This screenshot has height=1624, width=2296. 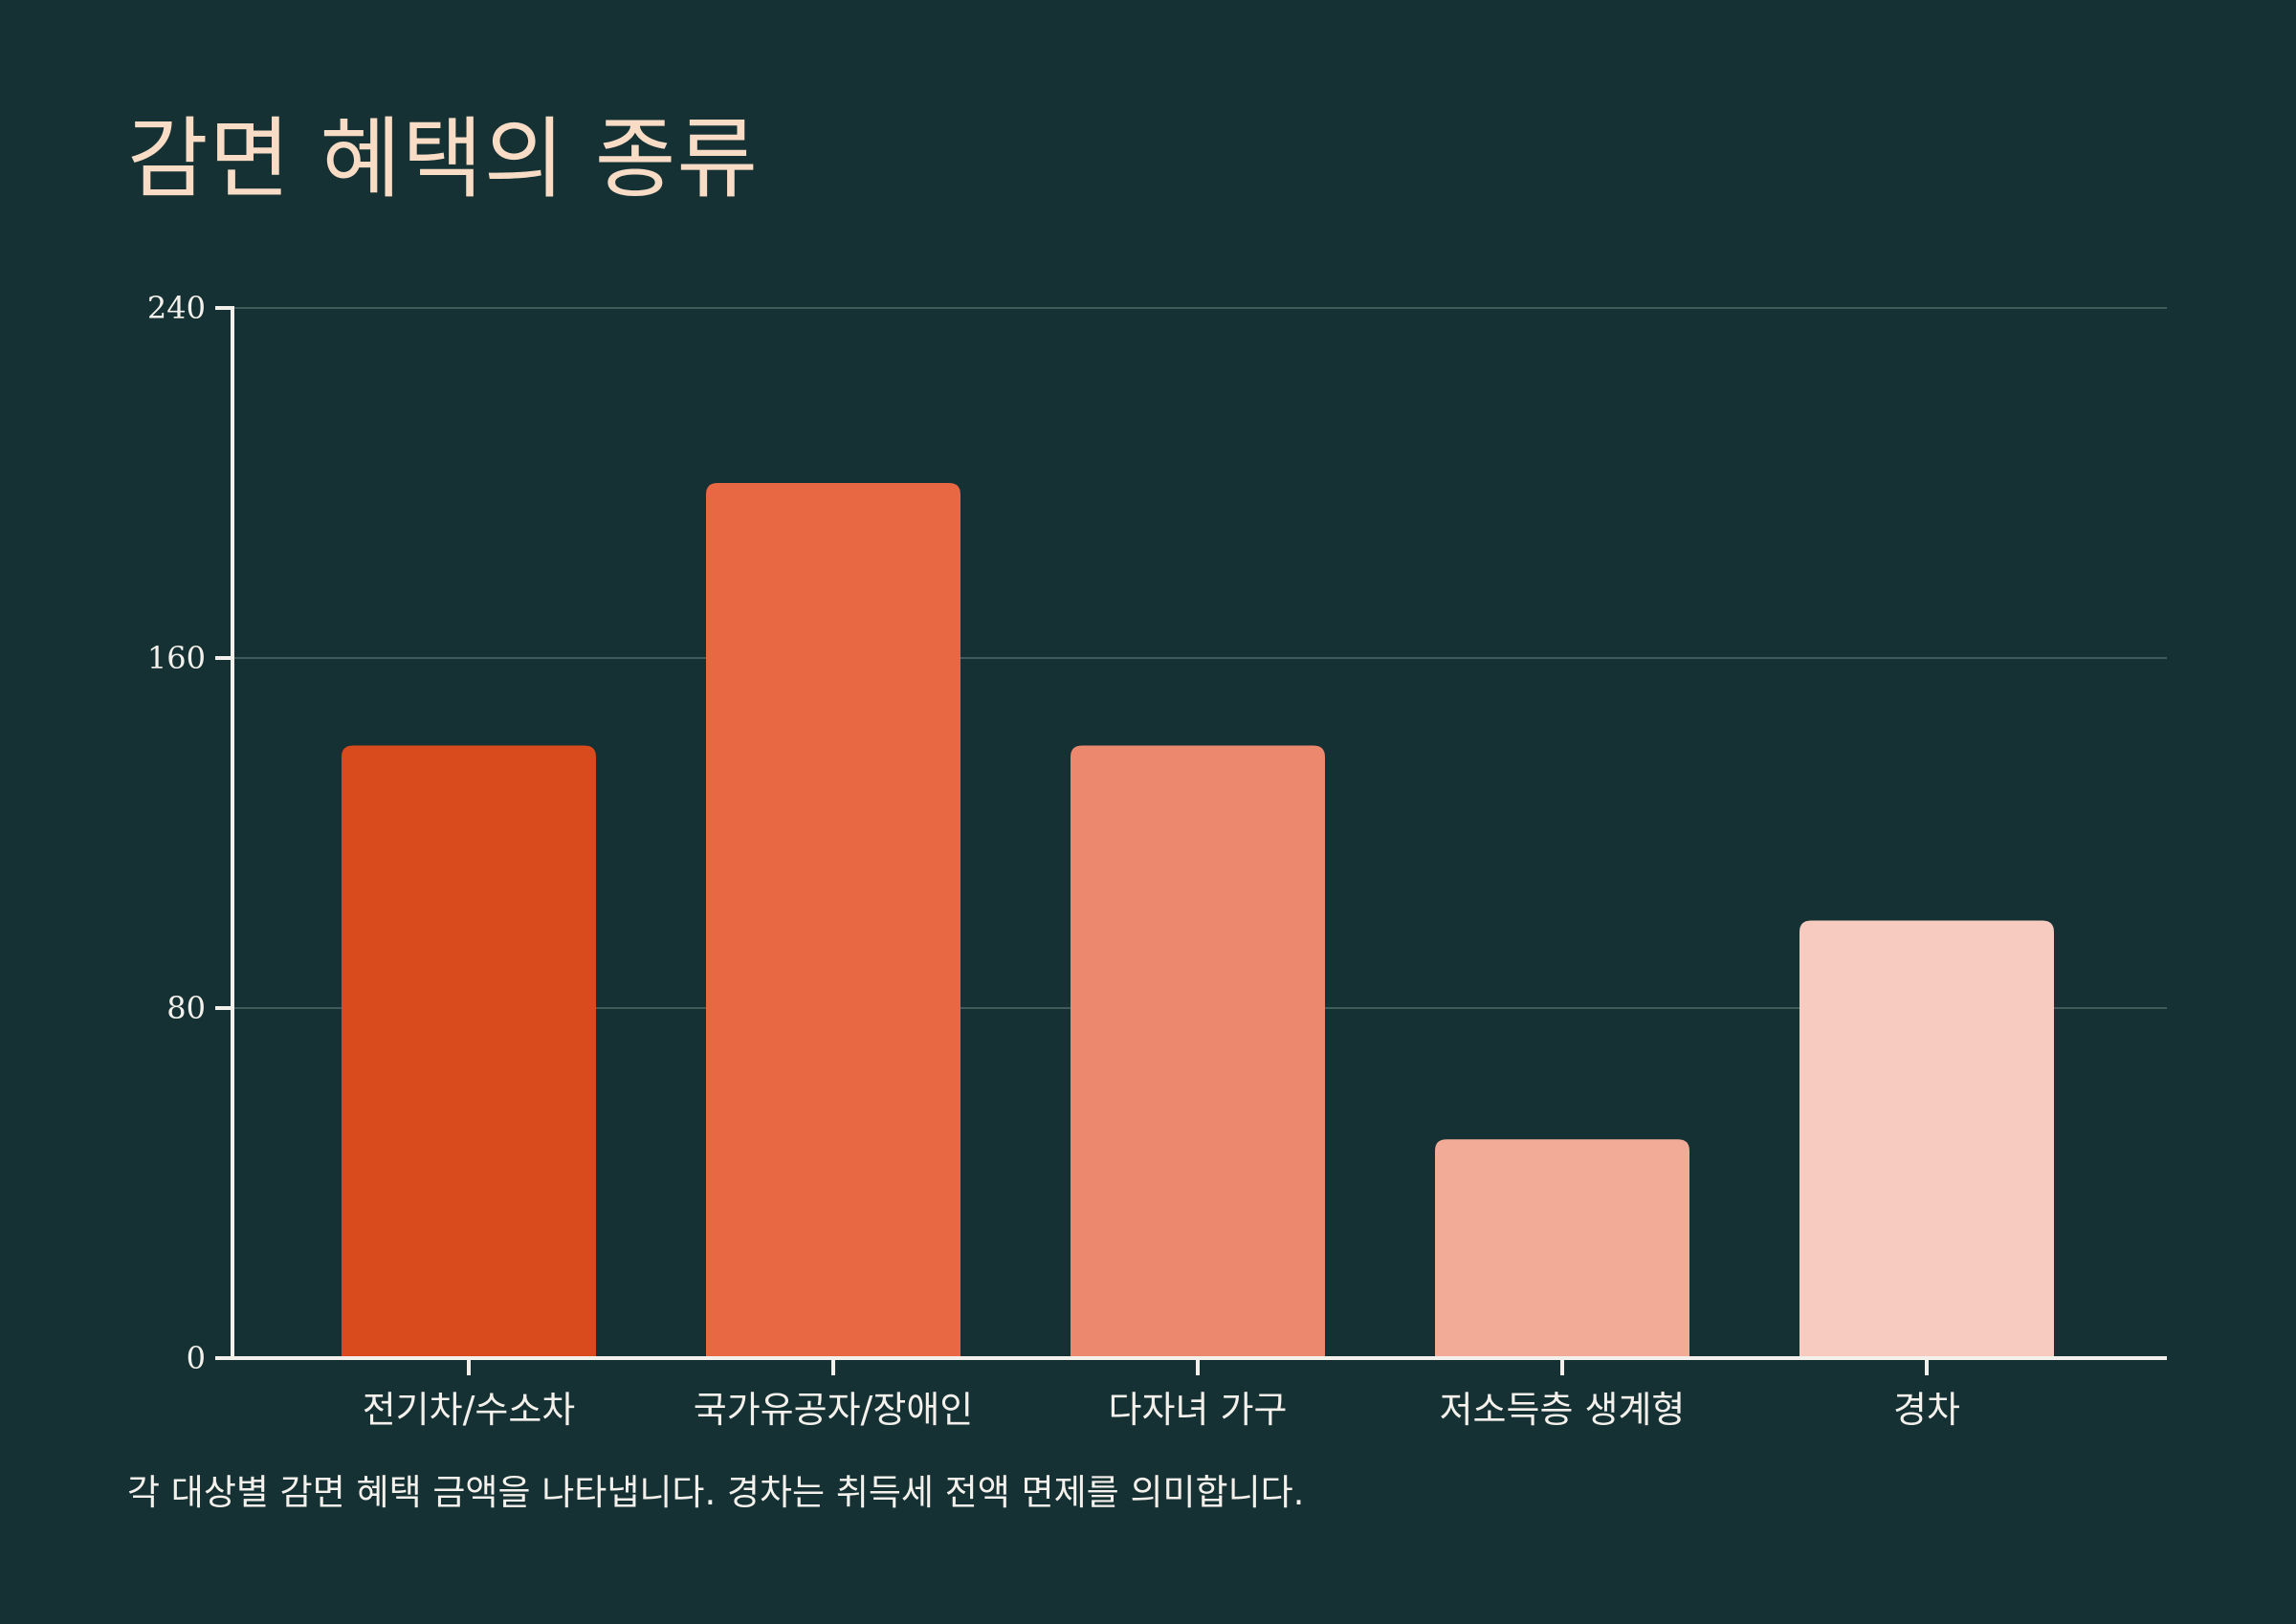 I want to click on x-tick-label: 국가유공자/장애인, so click(x=833, y=1410).